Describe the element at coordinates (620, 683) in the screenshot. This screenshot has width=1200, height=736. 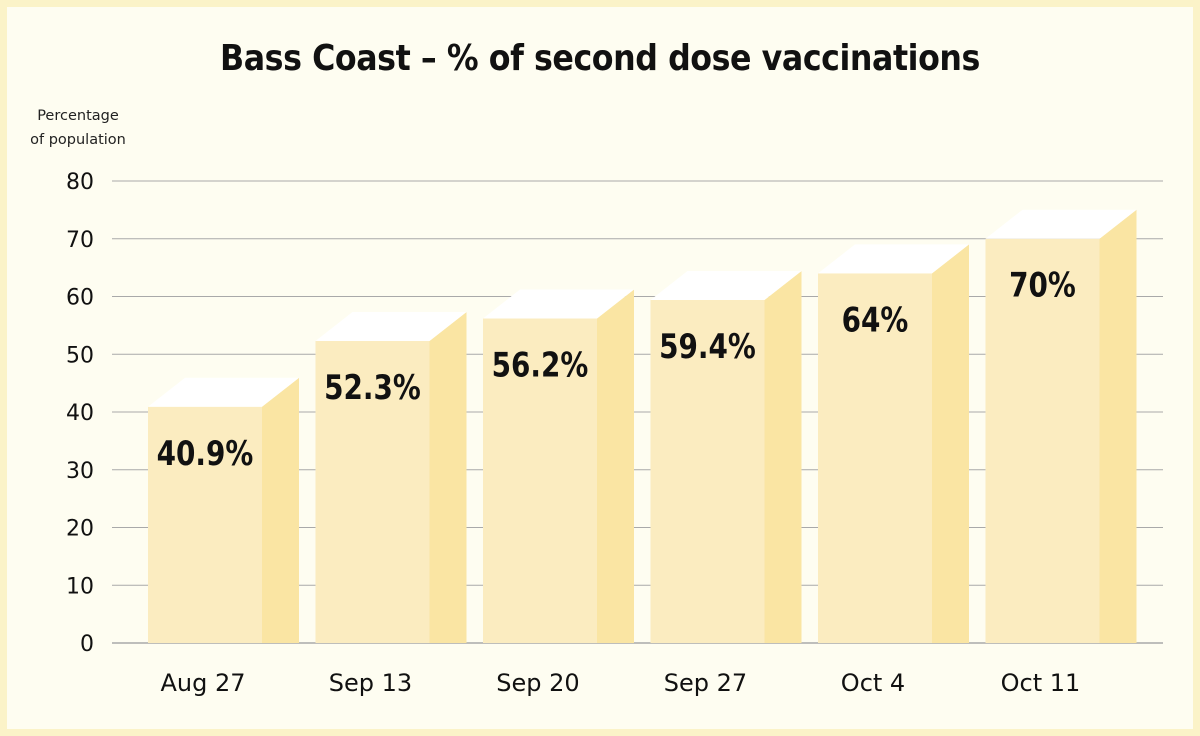
I see `x-axis-labels: Aug 27 Sep 13 Sep 20 Sep 27 Oct 4 Oct 11` at that location.